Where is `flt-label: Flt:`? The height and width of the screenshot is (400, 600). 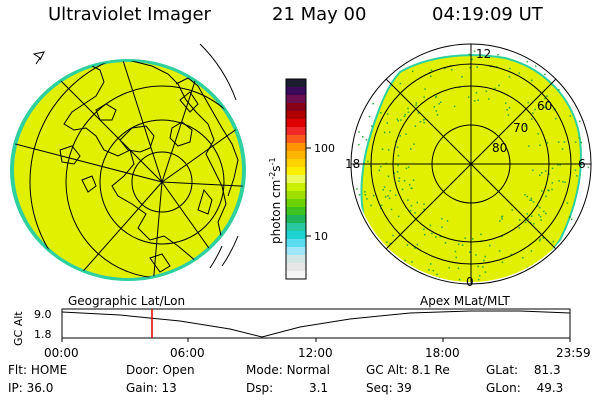
flt-label: Flt: is located at coordinates (17, 370).